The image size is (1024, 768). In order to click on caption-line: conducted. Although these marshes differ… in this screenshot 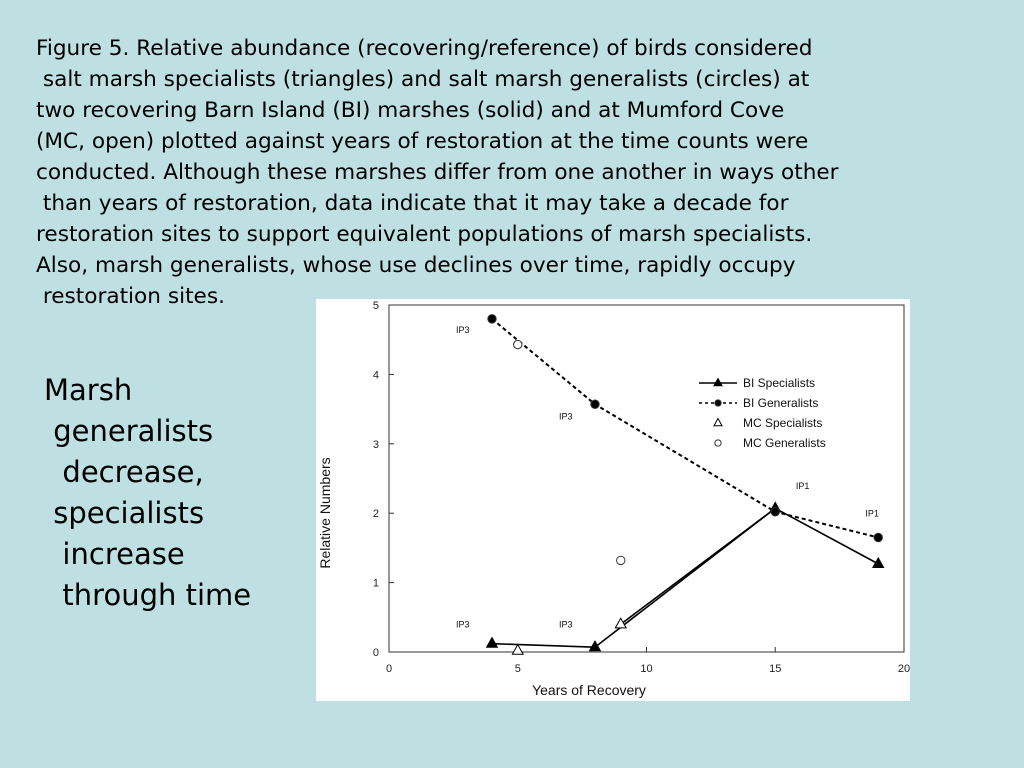, I will do `click(437, 172)`.